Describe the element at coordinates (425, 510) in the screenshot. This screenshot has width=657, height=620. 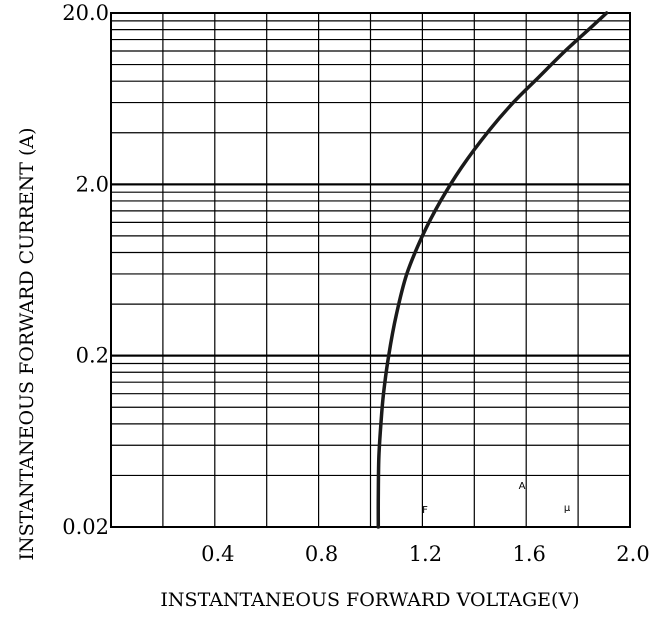
I see `plot-annotation: F` at that location.